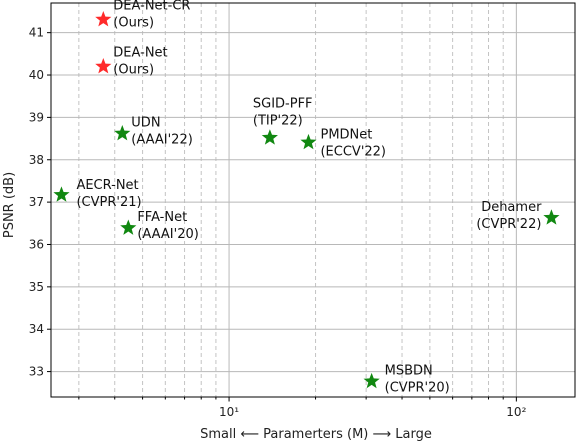 The height and width of the screenshot is (444, 582). I want to click on point-aecr-net-star-icon, so click(61, 194).